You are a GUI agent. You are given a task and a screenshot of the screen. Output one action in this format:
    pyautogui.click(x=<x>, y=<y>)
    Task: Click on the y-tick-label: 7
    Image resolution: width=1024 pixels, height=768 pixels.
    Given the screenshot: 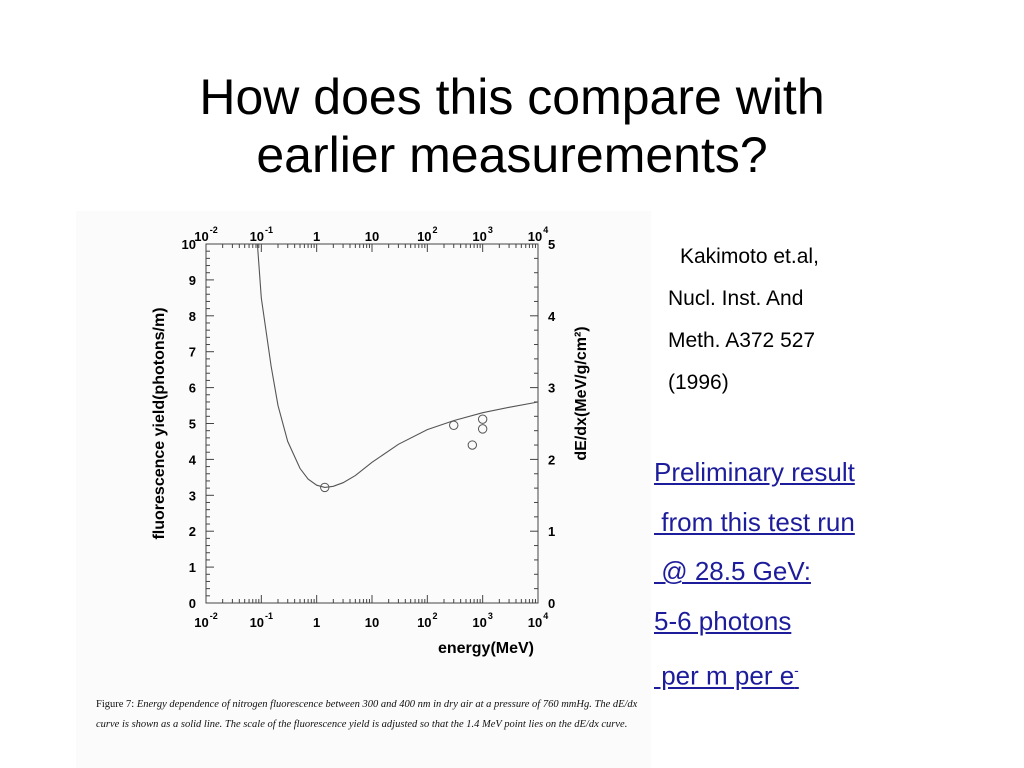 What is the action you would take?
    pyautogui.click(x=192, y=352)
    